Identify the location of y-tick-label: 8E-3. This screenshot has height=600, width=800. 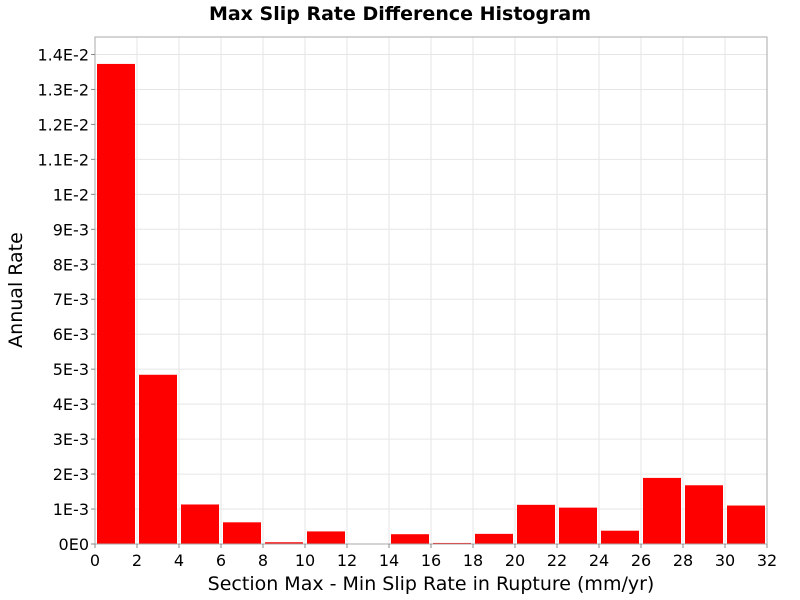
(71, 264).